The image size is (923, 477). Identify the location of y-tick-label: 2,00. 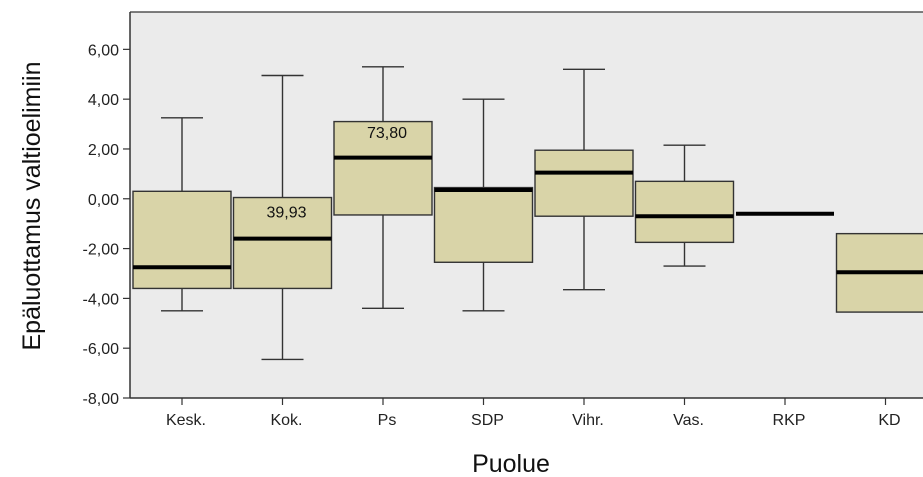
(103, 150).